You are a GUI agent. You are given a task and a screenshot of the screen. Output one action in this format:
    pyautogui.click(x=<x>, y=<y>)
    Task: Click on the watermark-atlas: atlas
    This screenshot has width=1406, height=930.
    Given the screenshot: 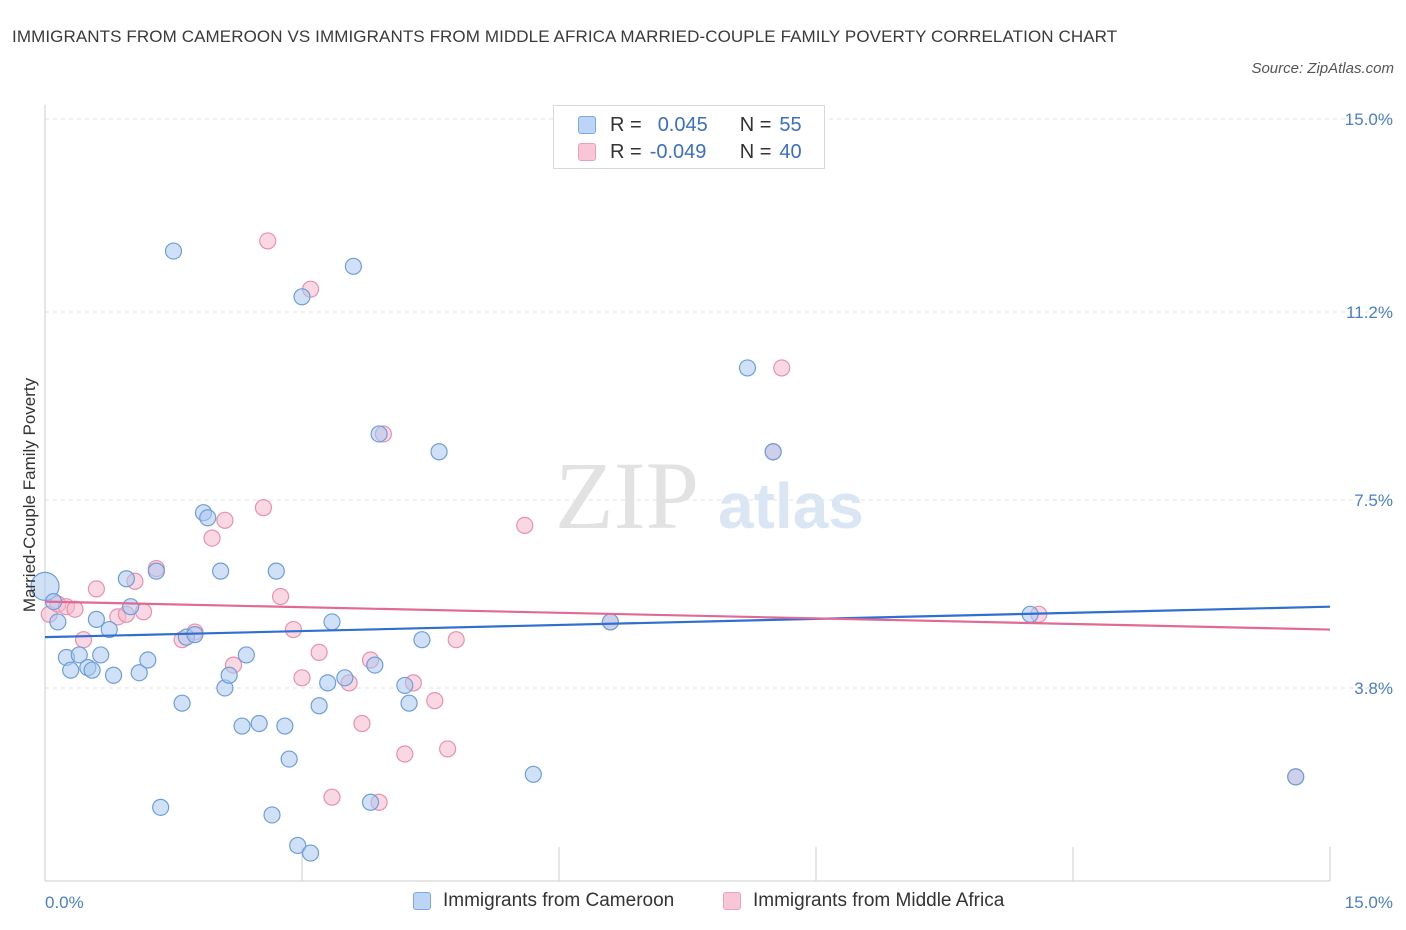 What is the action you would take?
    pyautogui.click(x=791, y=506)
    